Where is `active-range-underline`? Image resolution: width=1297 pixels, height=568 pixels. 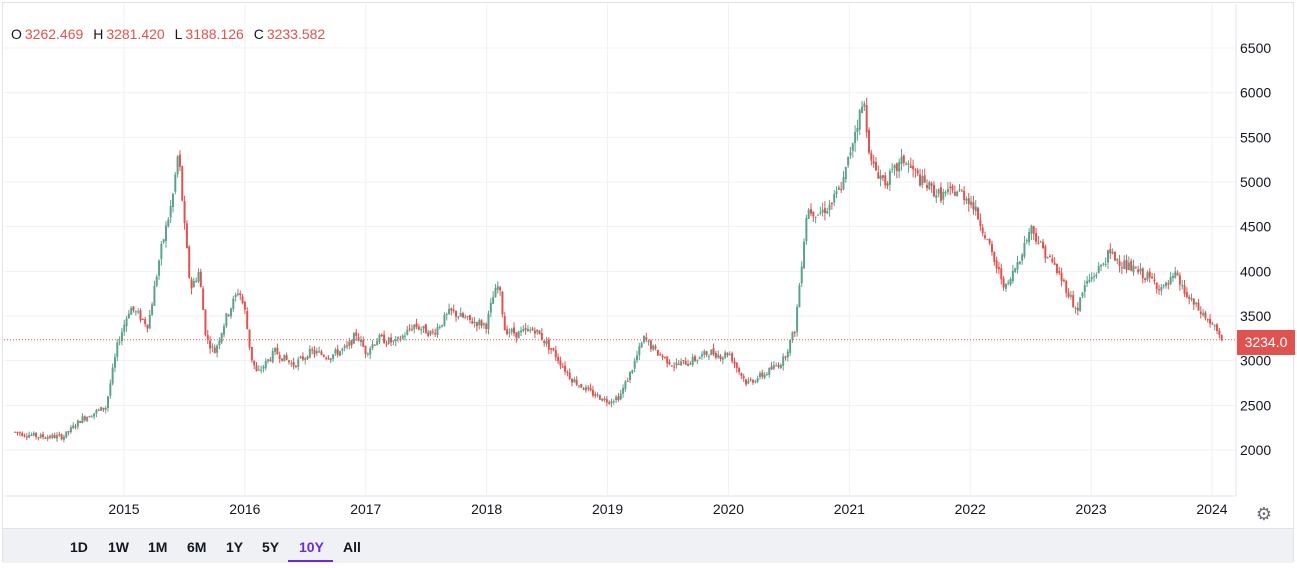 active-range-underline is located at coordinates (310, 561).